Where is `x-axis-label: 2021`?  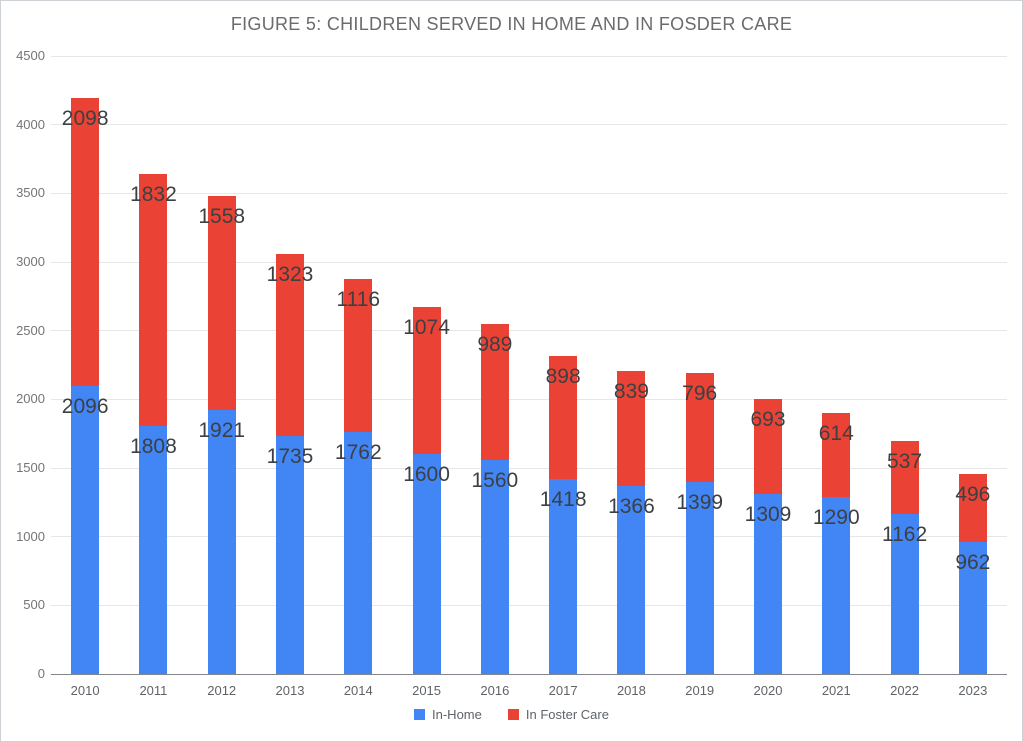
x-axis-label: 2021 is located at coordinates (836, 690).